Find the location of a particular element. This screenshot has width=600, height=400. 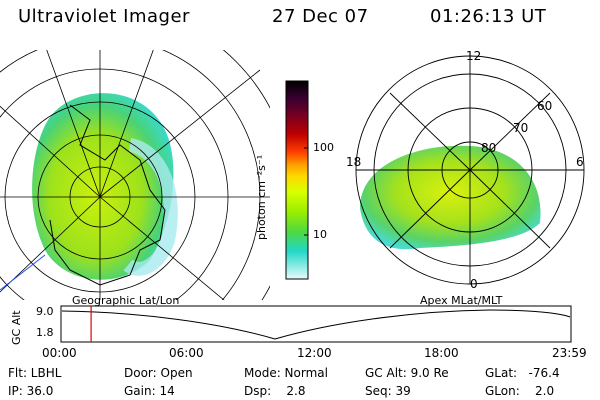

mlat-label-80: 80 is located at coordinates (488, 148).